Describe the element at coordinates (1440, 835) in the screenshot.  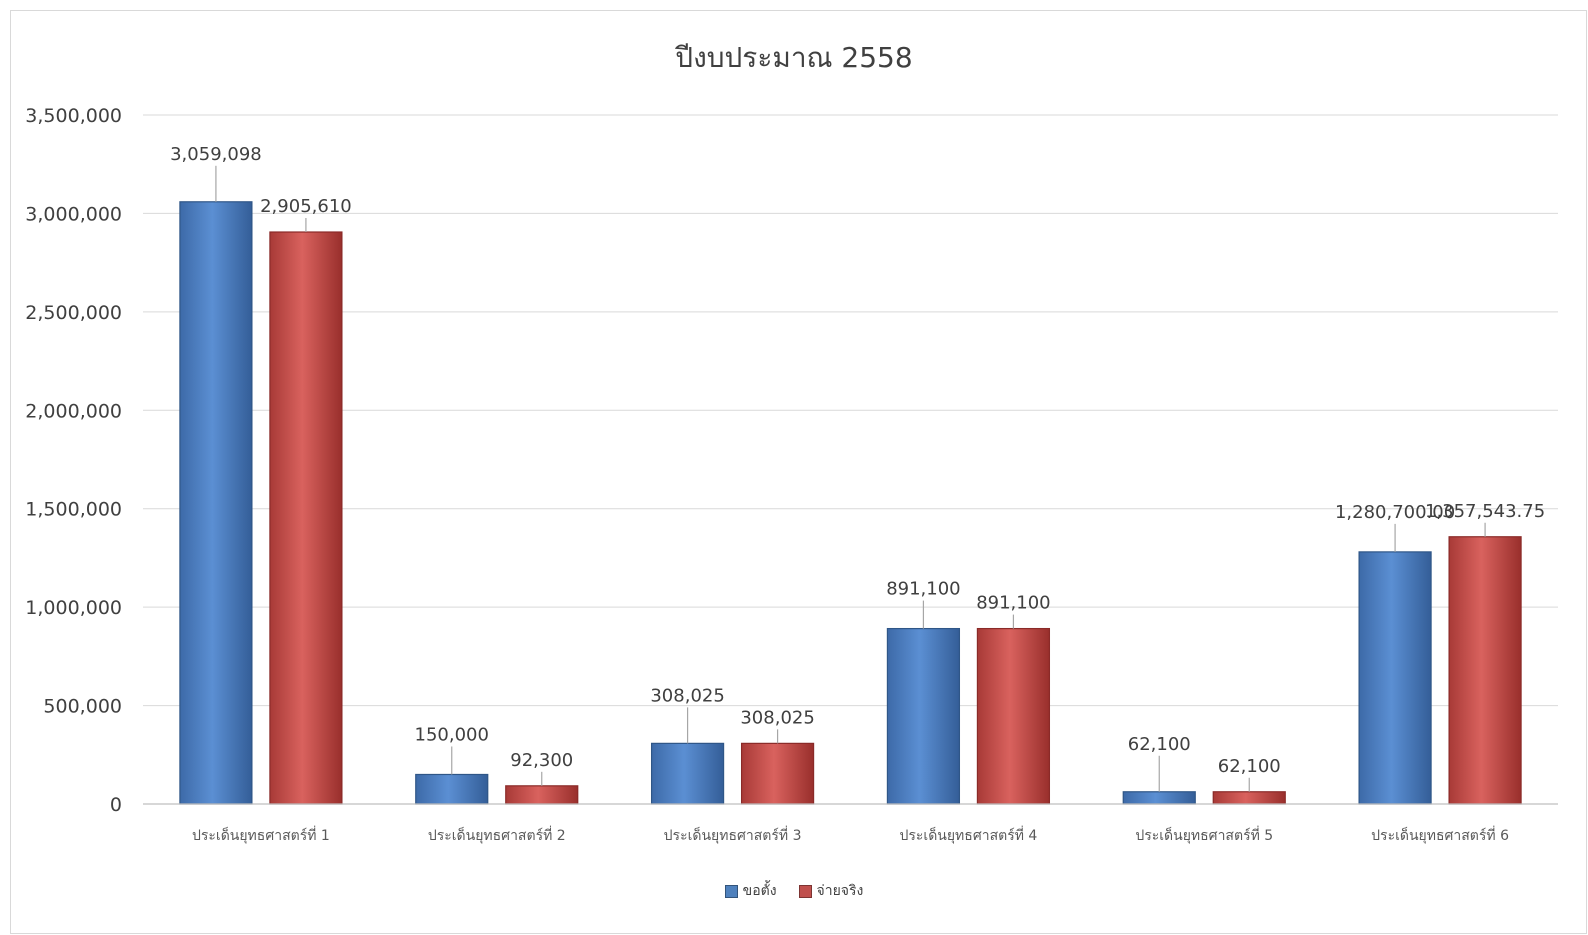
I see `x-tick-label: ประเด็นยุทธศาสตร์ที่ 6` at that location.